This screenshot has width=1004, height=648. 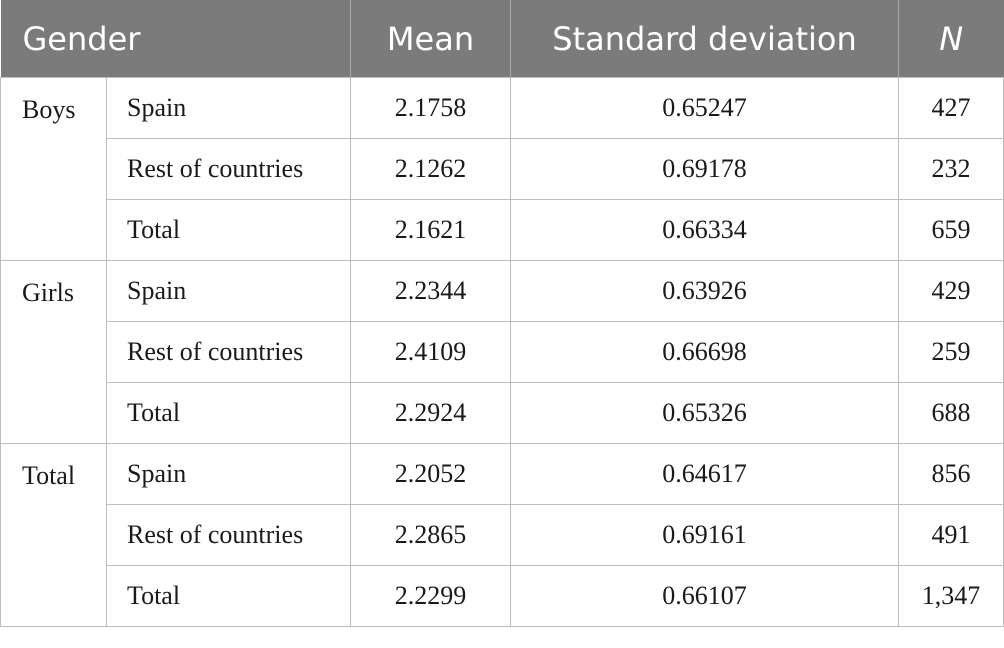 What do you see at coordinates (951, 352) in the screenshot?
I see `n-value: 259` at bounding box center [951, 352].